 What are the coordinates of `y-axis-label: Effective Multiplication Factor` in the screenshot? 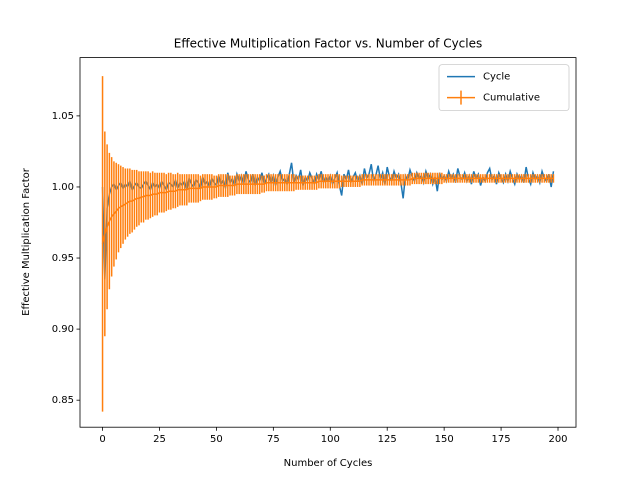 It's located at (26, 241).